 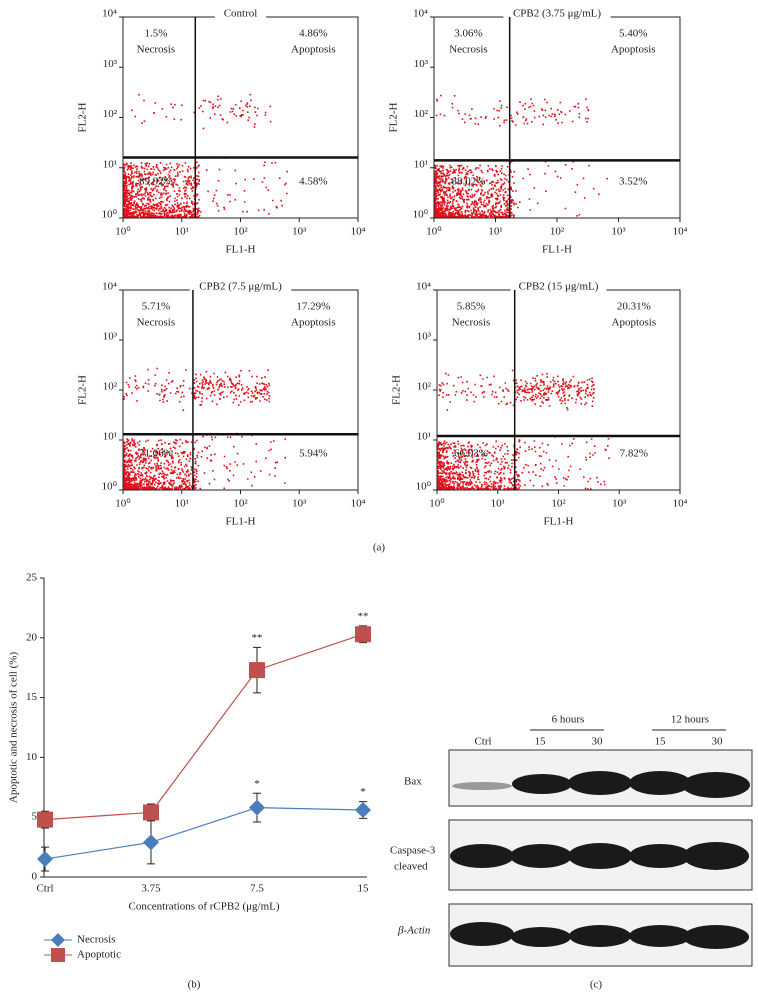 What do you see at coordinates (241, 14) in the screenshot?
I see `chart-title: Control` at bounding box center [241, 14].